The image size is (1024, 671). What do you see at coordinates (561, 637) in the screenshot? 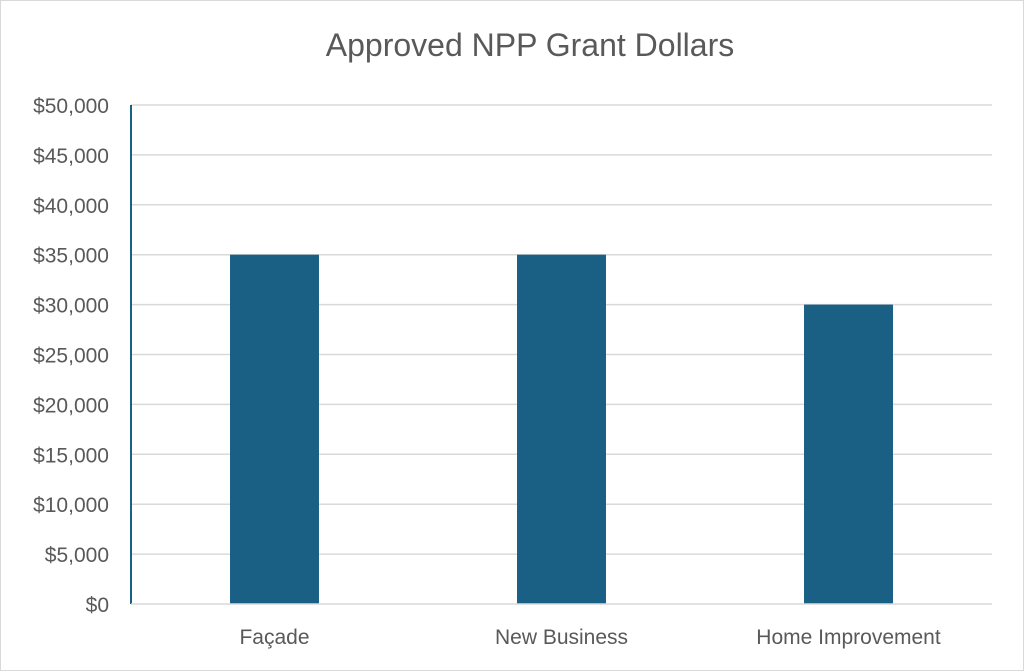
I see `x-category-label: New Business` at bounding box center [561, 637].